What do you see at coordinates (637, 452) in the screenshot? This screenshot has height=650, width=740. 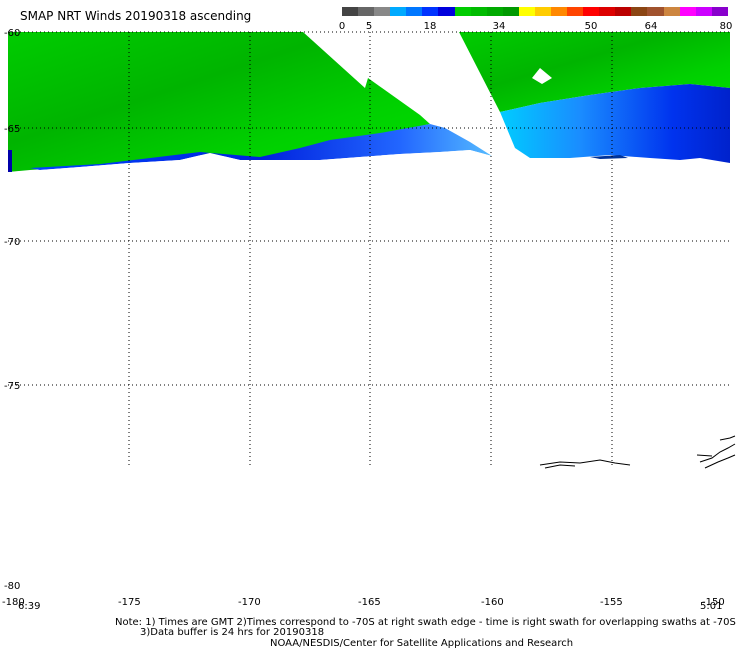 I see `coastline` at bounding box center [637, 452].